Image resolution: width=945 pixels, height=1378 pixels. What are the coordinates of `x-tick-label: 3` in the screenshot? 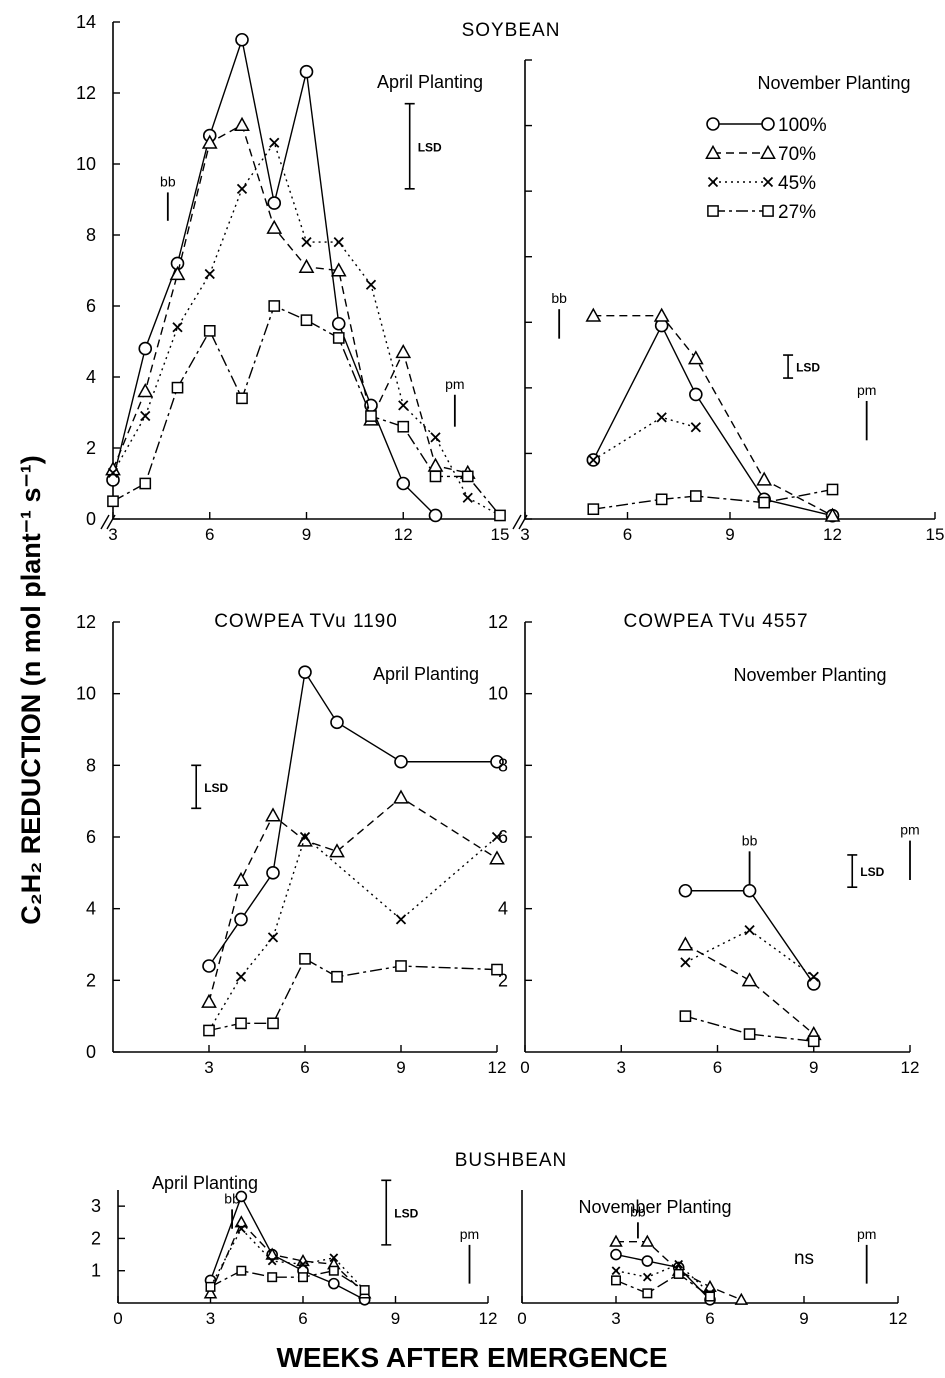 It's located at (524, 534).